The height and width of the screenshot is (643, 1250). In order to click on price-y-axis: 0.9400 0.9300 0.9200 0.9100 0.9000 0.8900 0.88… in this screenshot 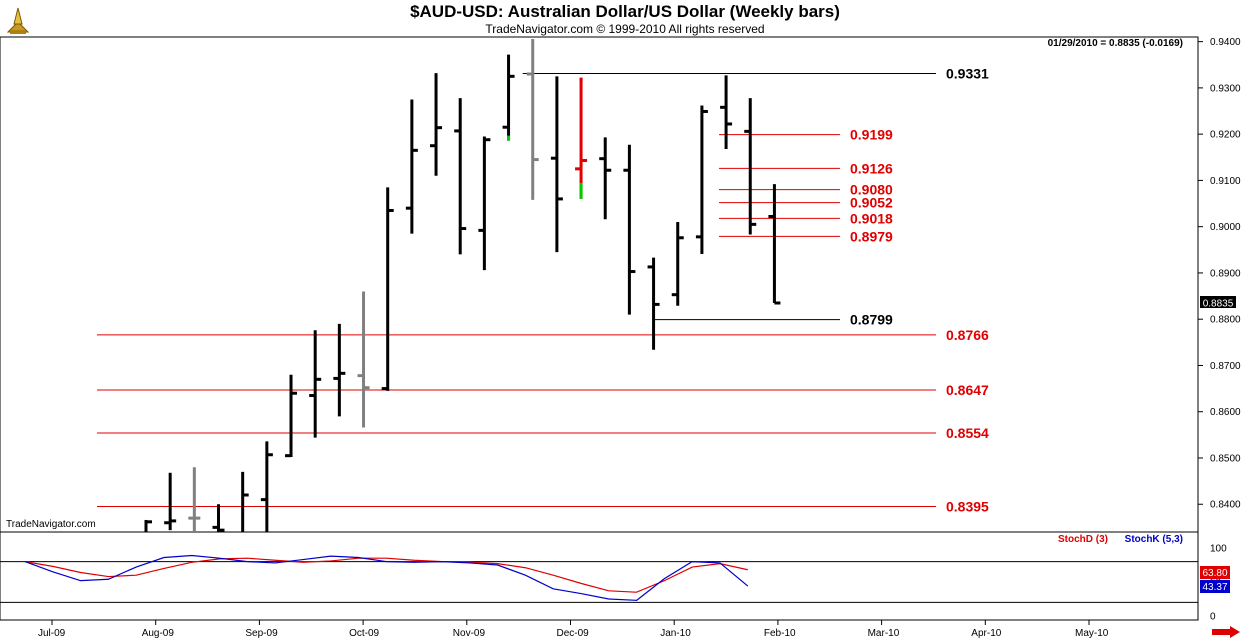, I will do `click(1219, 274)`.